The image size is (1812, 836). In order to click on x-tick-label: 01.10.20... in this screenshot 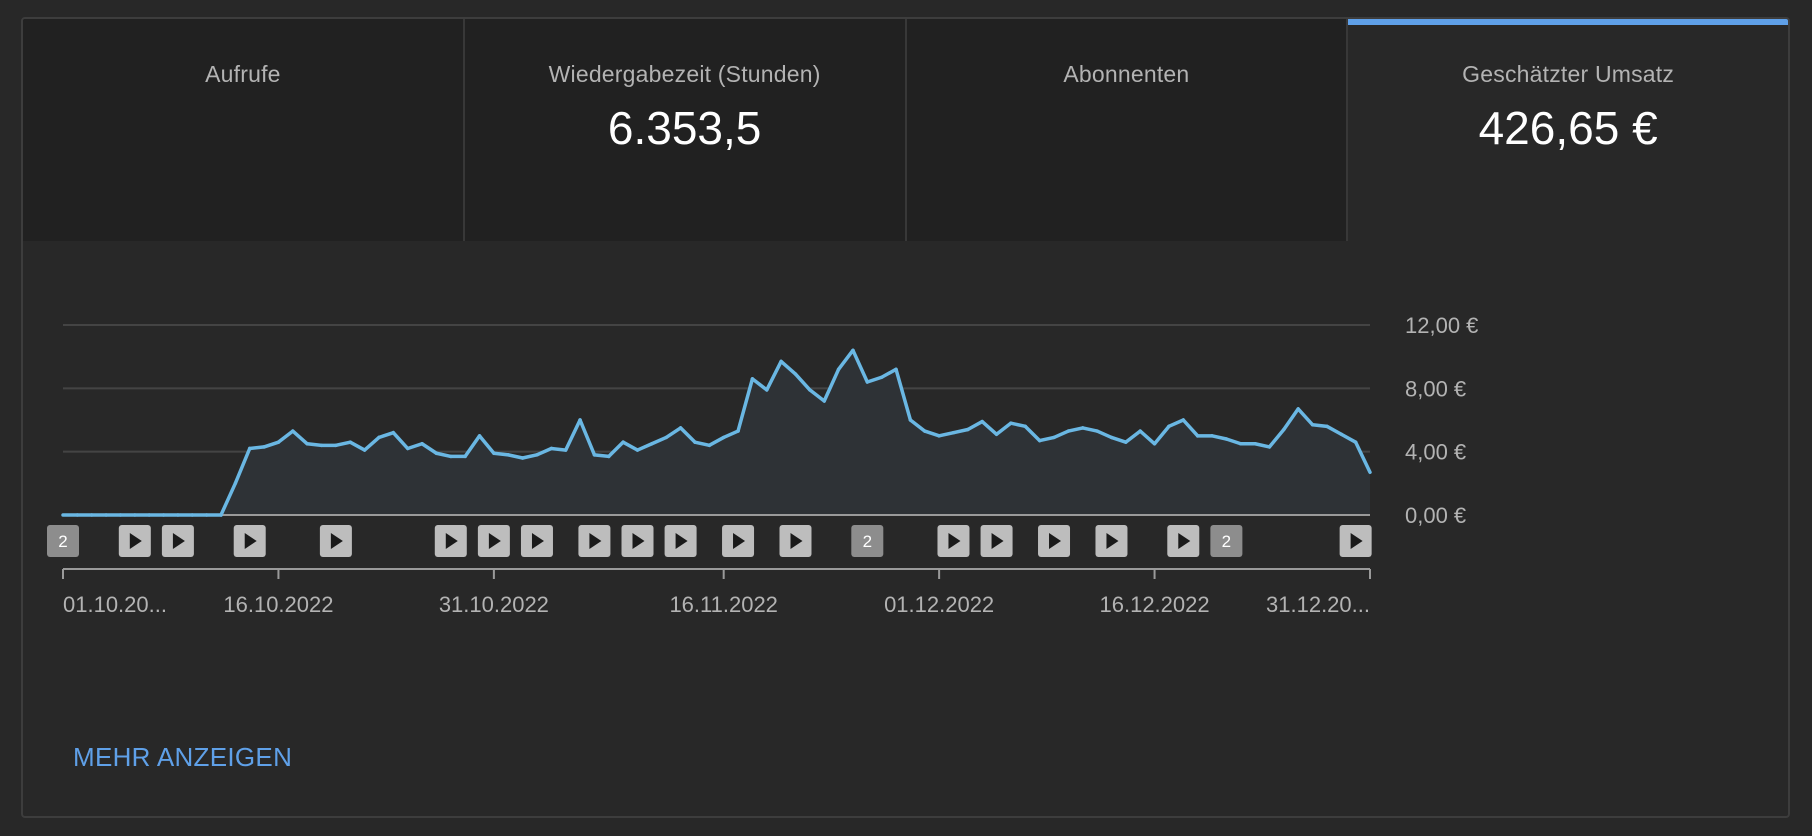, I will do `click(115, 604)`.